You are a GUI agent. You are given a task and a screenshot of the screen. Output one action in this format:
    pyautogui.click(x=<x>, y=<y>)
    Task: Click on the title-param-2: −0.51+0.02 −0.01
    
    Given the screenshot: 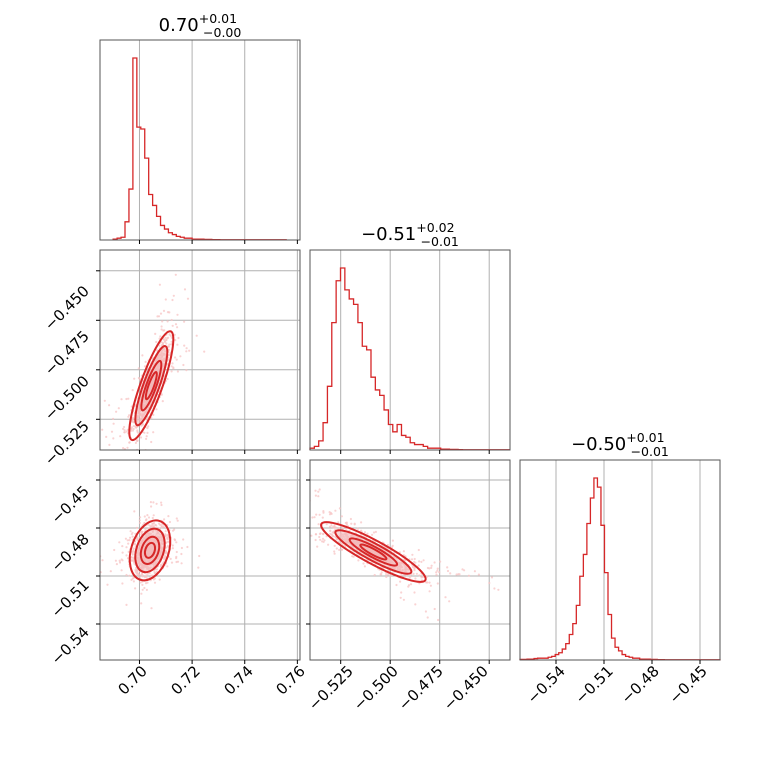 What is the action you would take?
    pyautogui.click(x=410, y=234)
    